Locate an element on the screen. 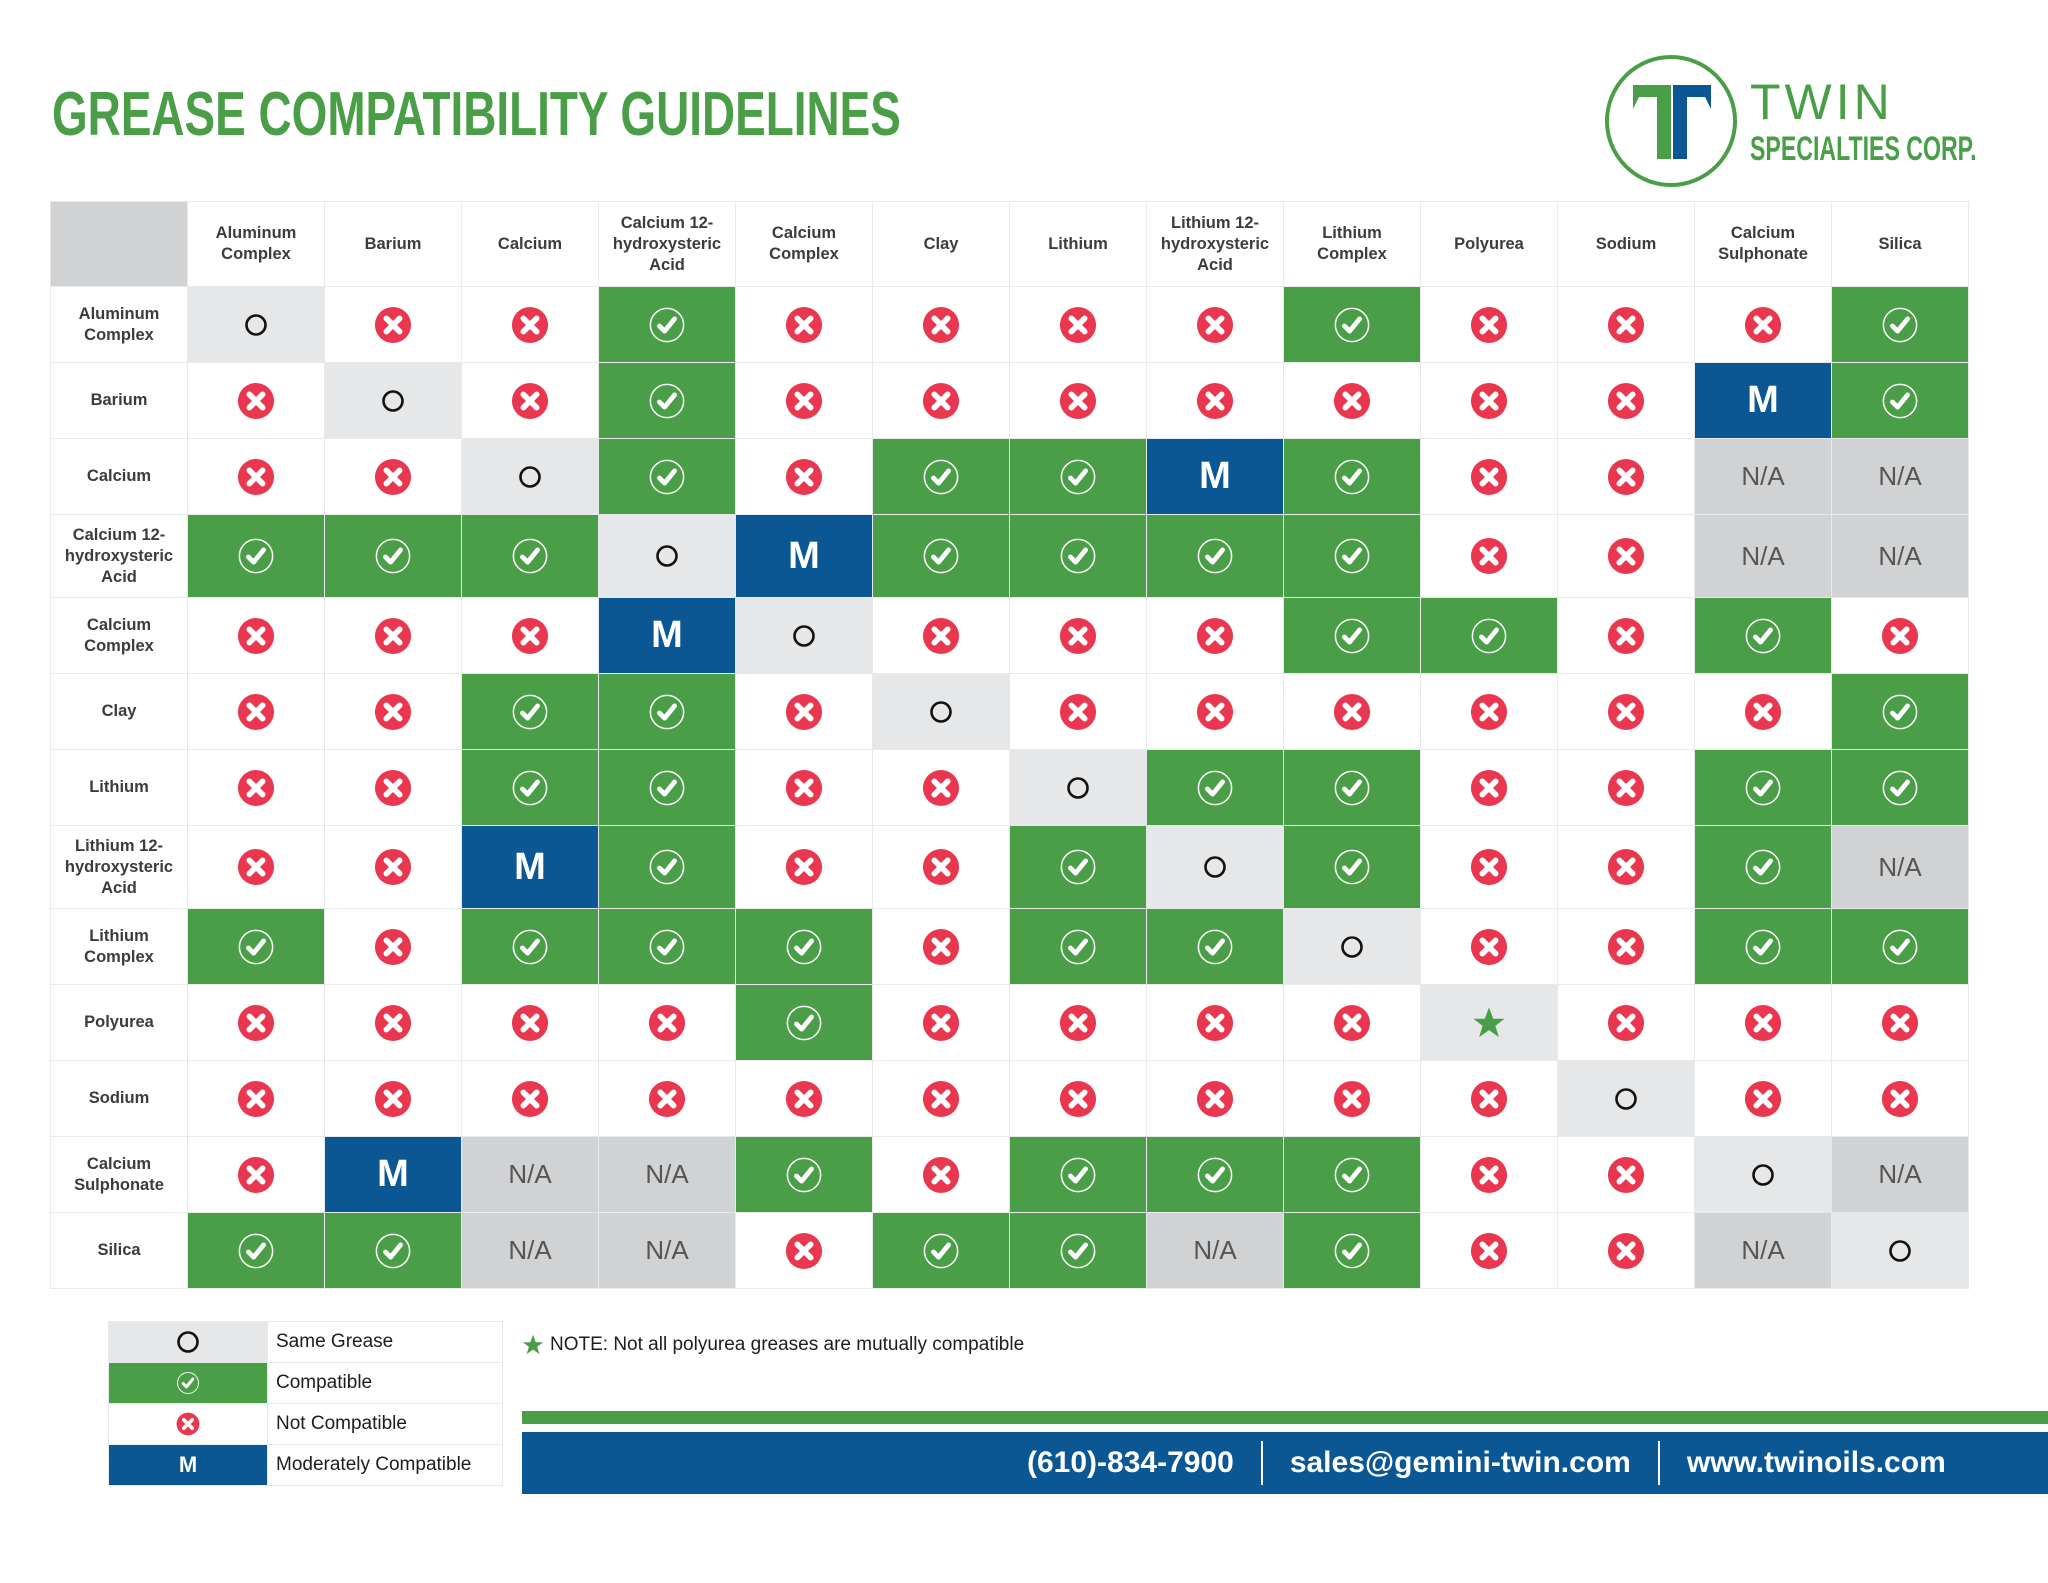  na-symbol: N/A is located at coordinates (1900, 555).